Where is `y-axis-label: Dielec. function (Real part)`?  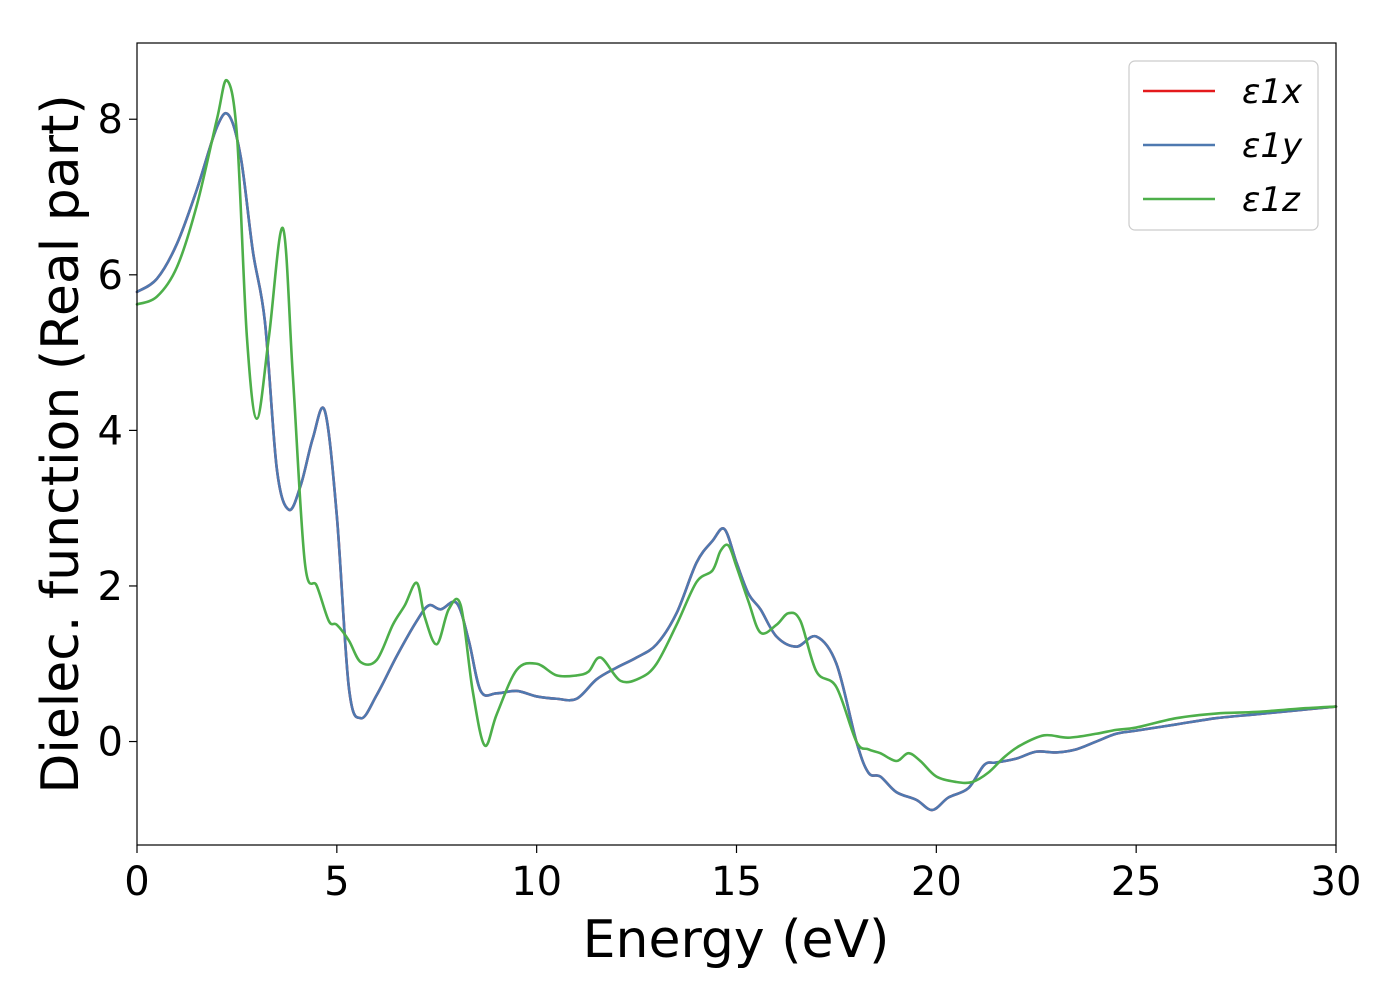 y-axis-label: Dielec. function (Real part) is located at coordinates (61, 443).